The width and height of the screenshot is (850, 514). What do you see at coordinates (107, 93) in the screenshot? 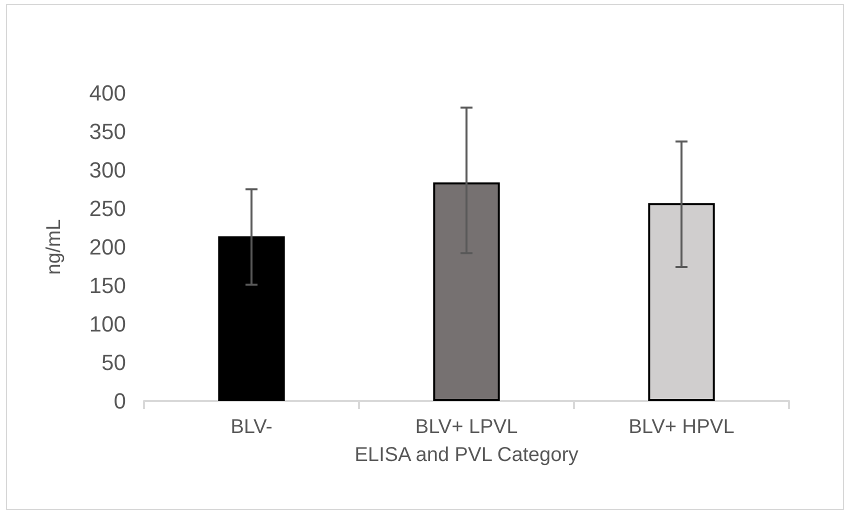
I see `y-tick-label: 400` at bounding box center [107, 93].